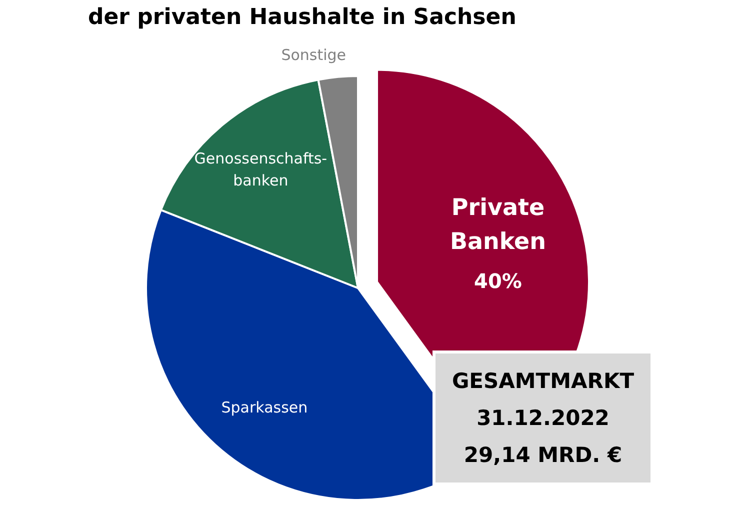  I want to click on text: 31.12.2022, so click(543, 418).